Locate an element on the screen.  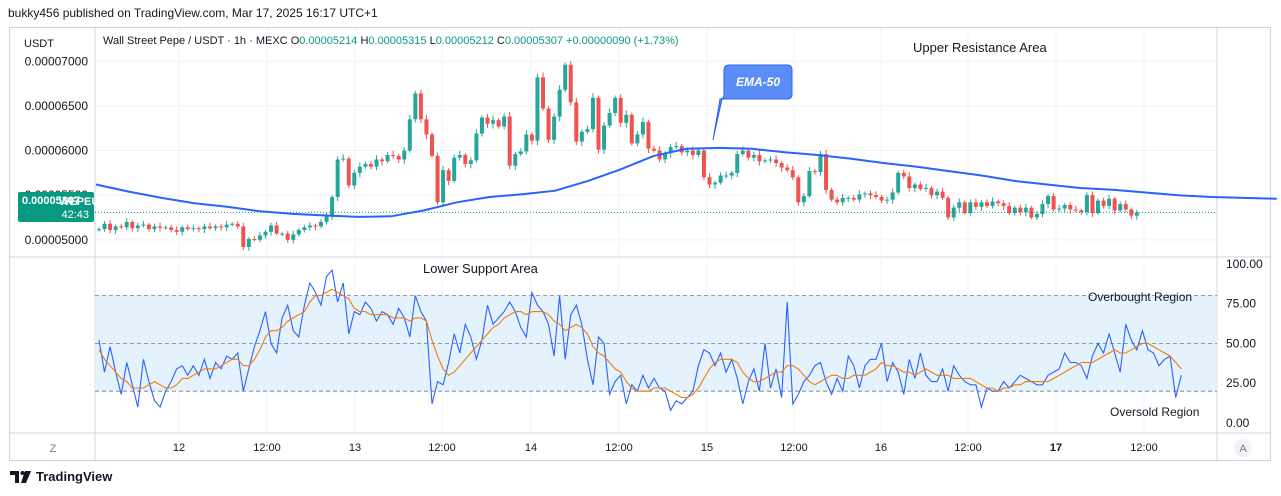
currency-label: USDT is located at coordinates (39, 44).